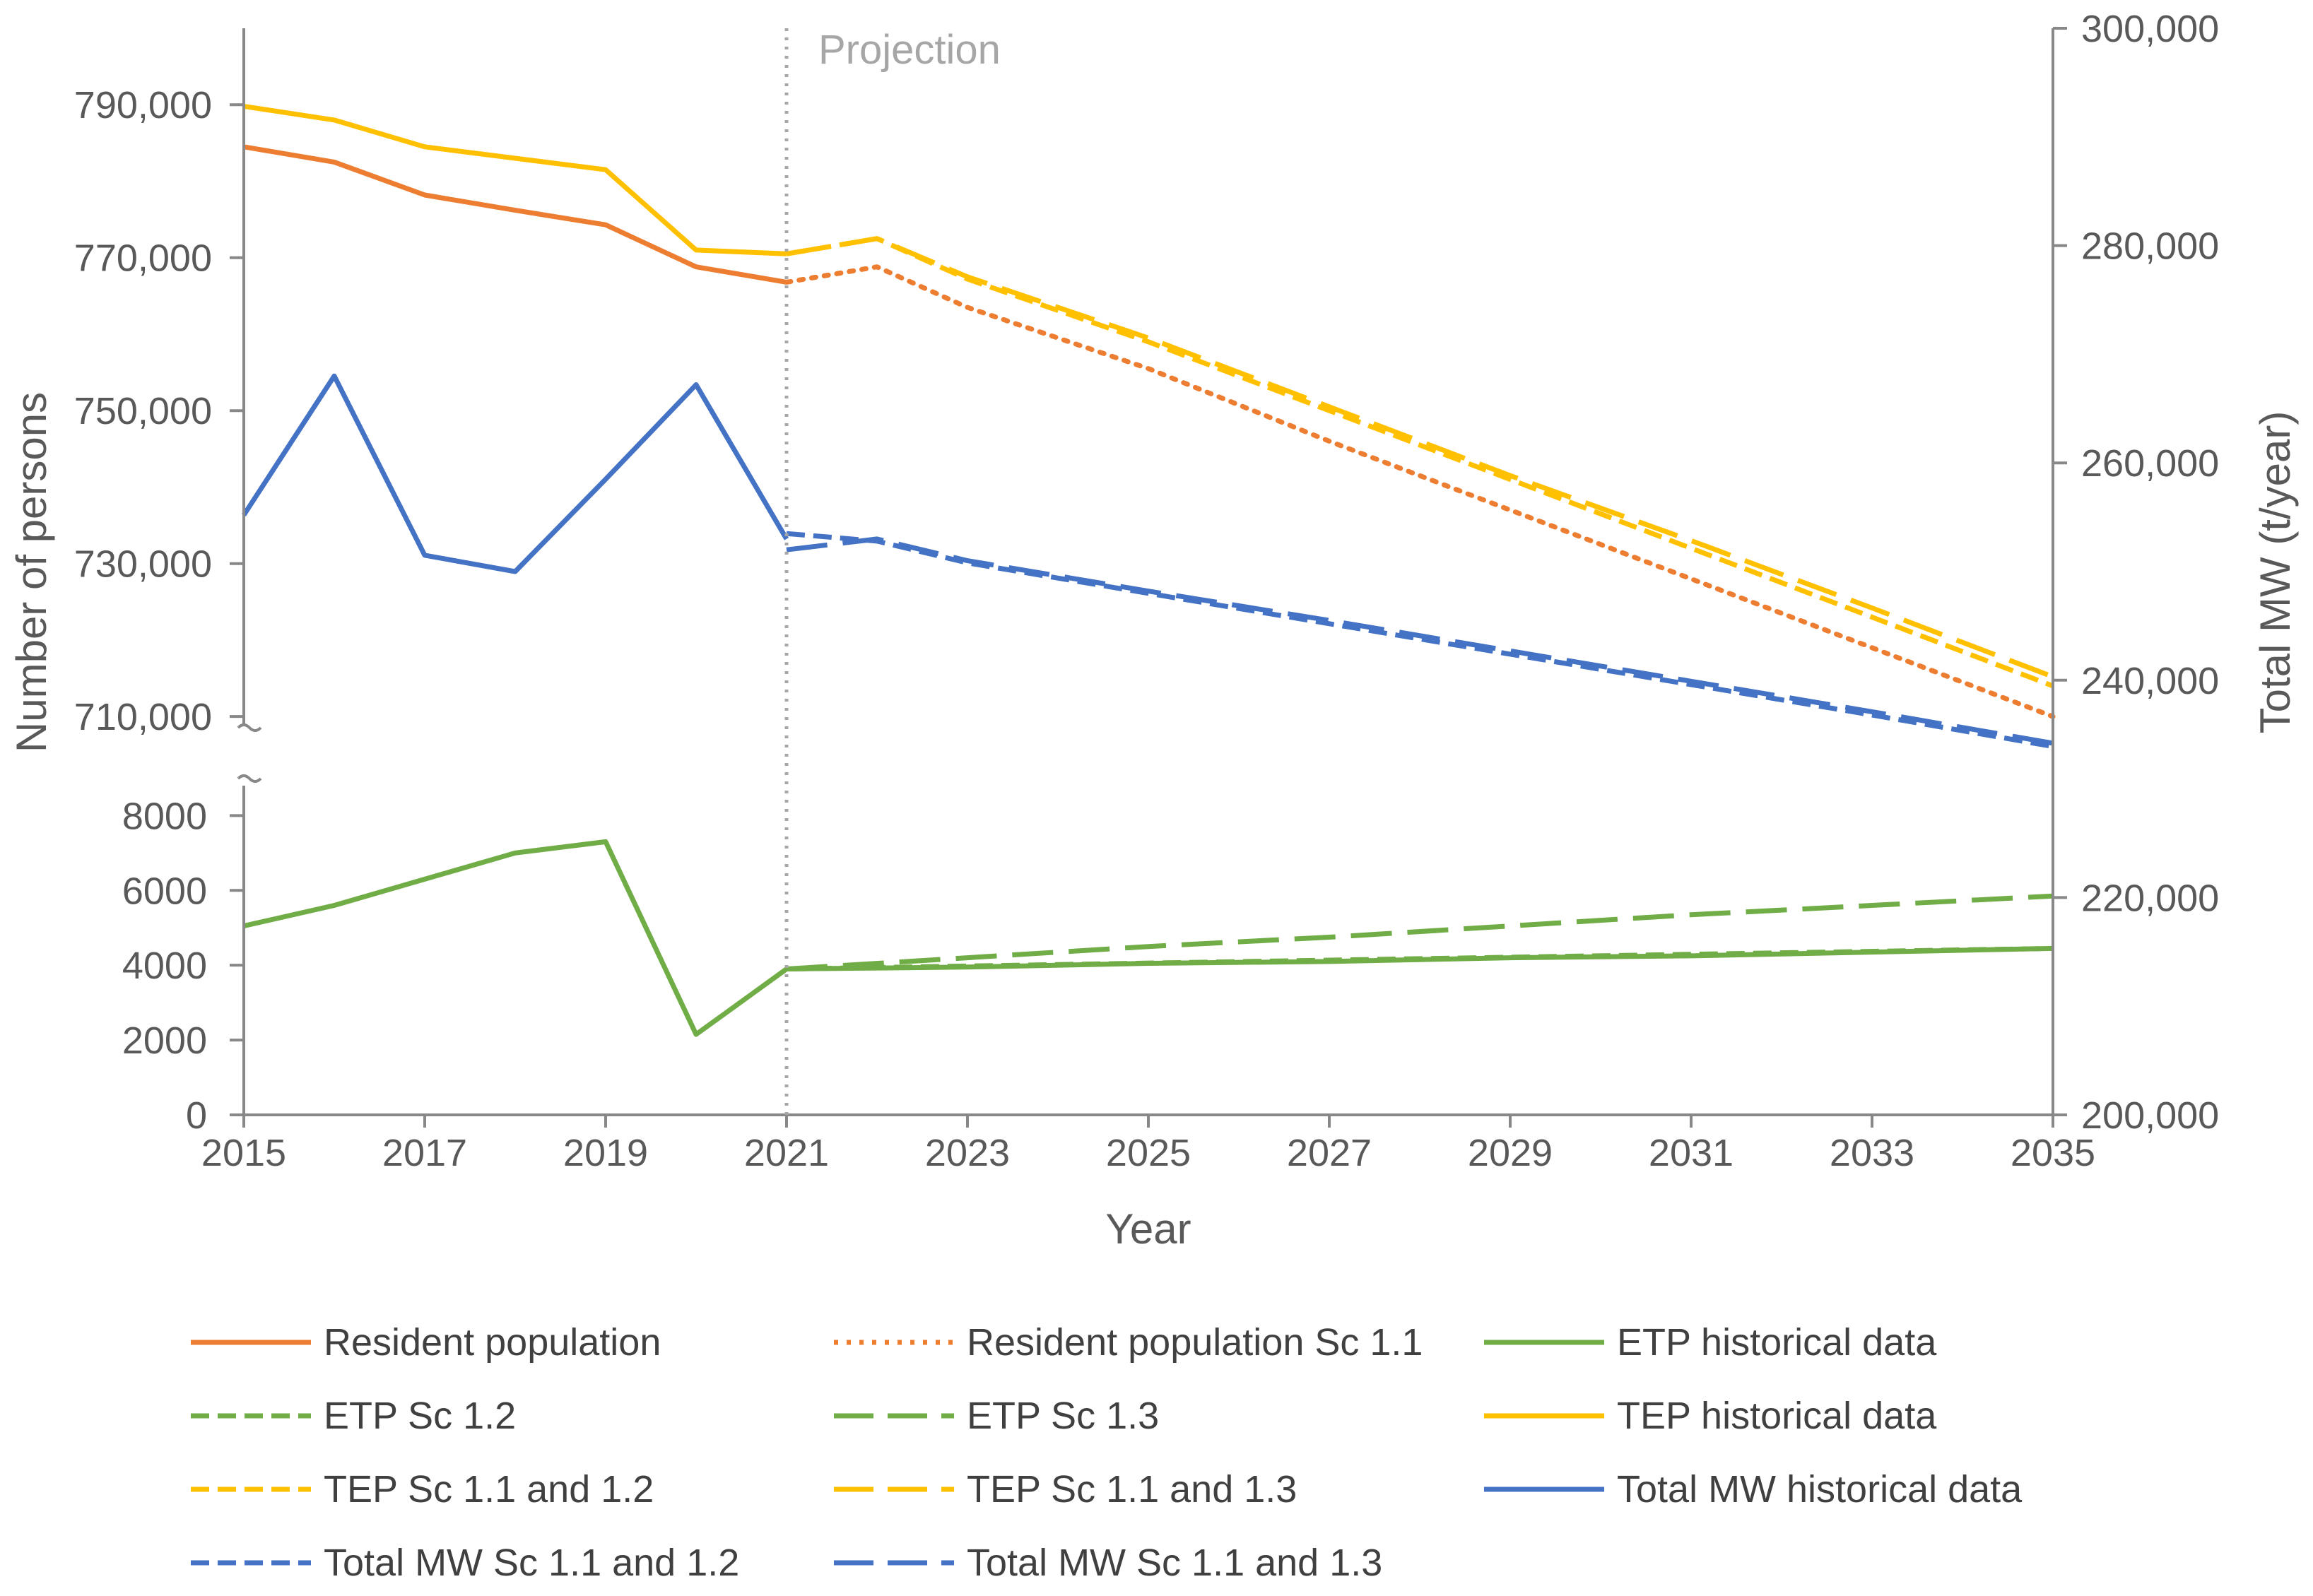  I want to click on left-lower-tick-label: 8000, so click(164, 816).